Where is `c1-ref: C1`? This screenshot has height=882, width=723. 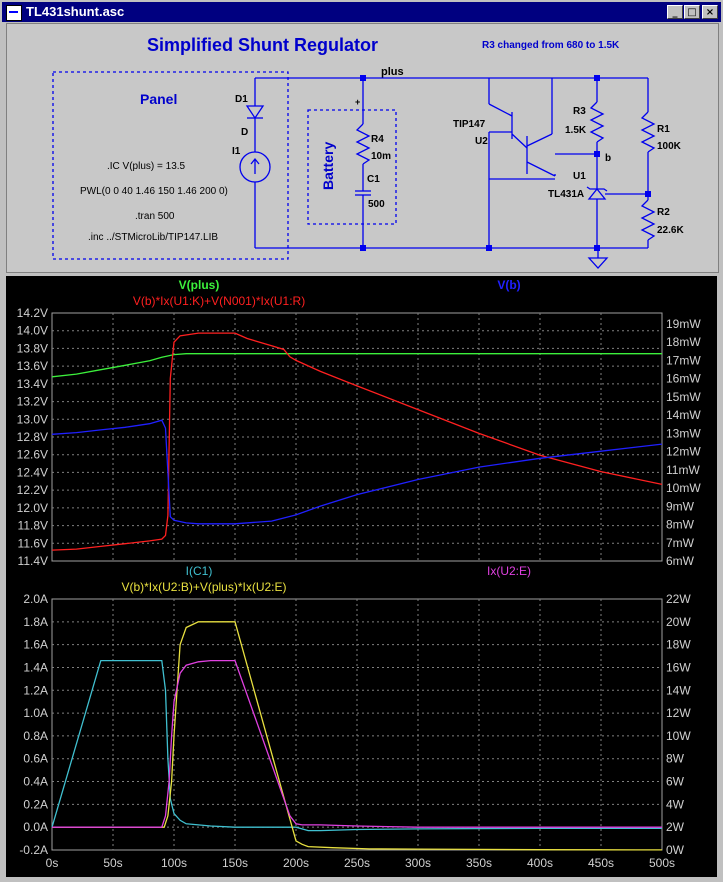
c1-ref: C1 is located at coordinates (373, 179).